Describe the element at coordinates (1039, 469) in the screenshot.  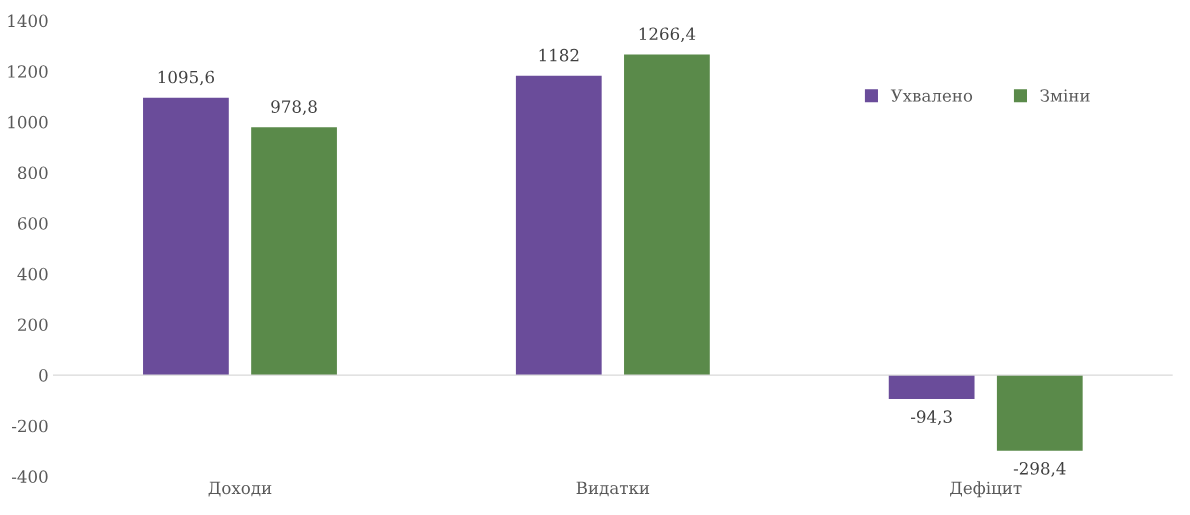
I see `data-label: -298,4` at that location.